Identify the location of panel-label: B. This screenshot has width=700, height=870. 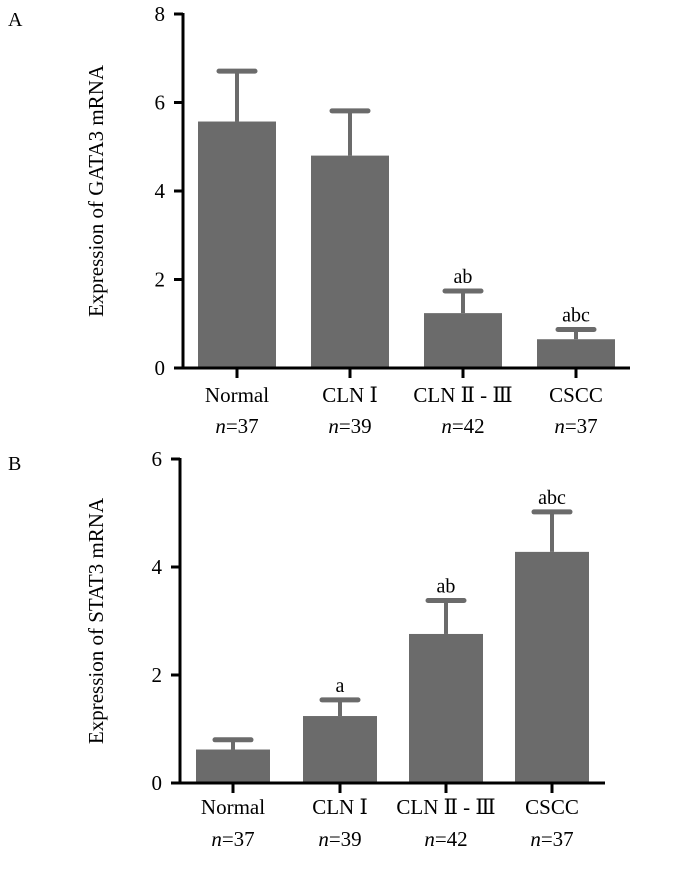
(14, 464).